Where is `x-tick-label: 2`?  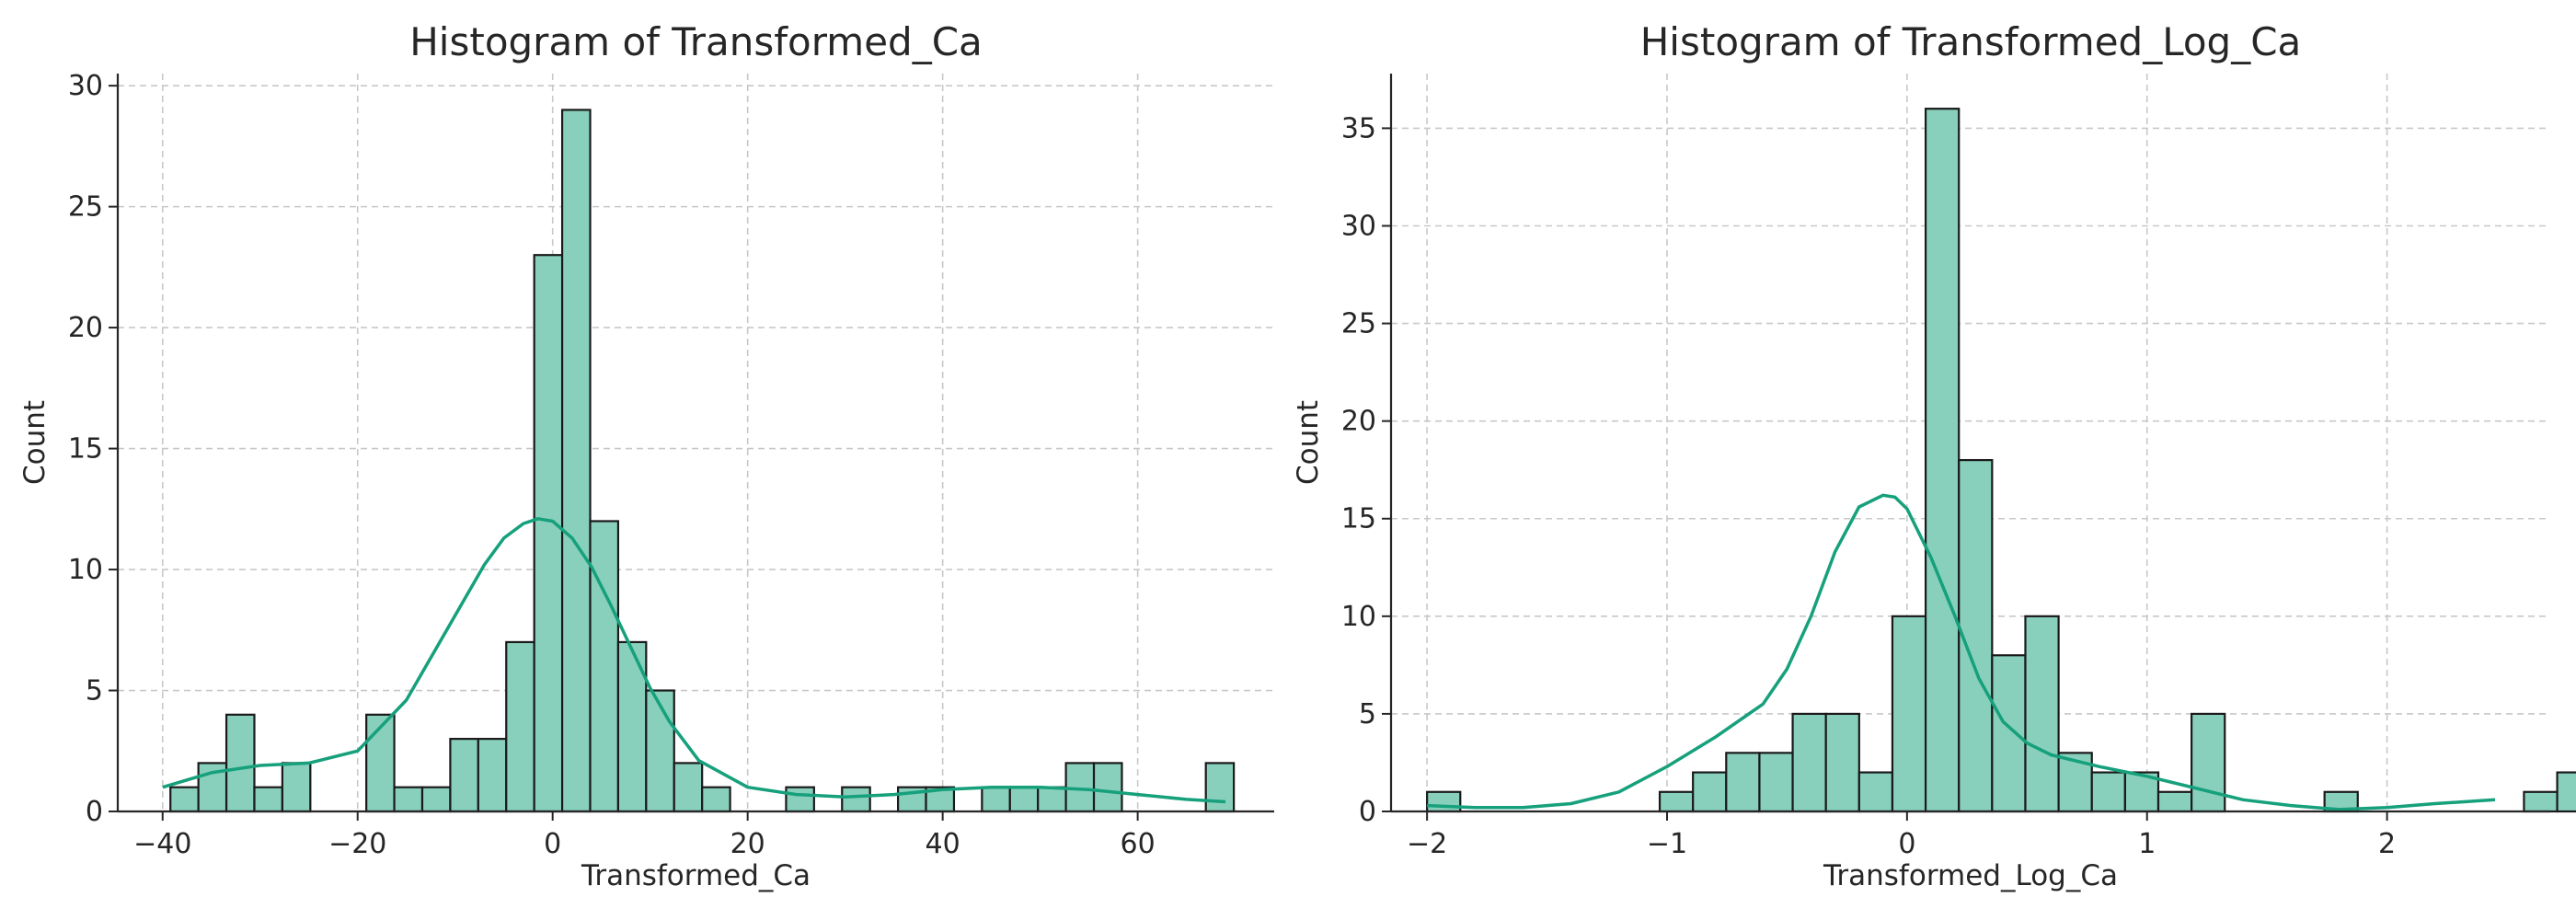 x-tick-label: 2 is located at coordinates (2387, 844).